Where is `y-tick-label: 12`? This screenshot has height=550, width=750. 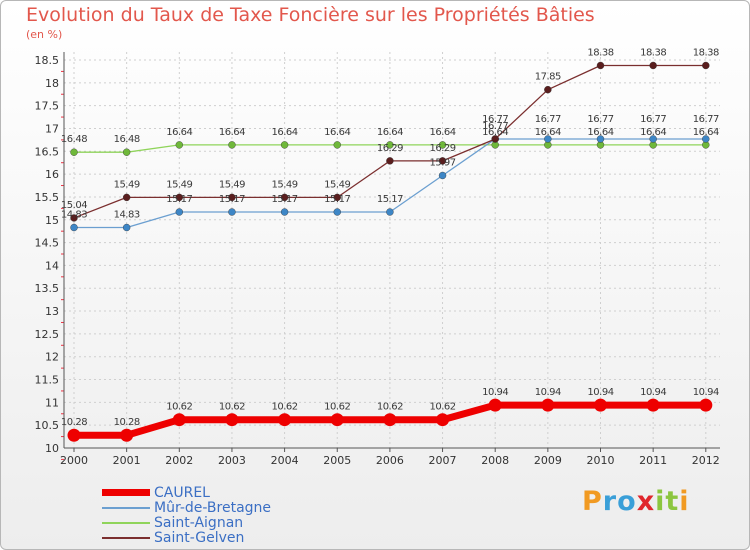
y-tick-label: 12 is located at coordinates (52, 357).